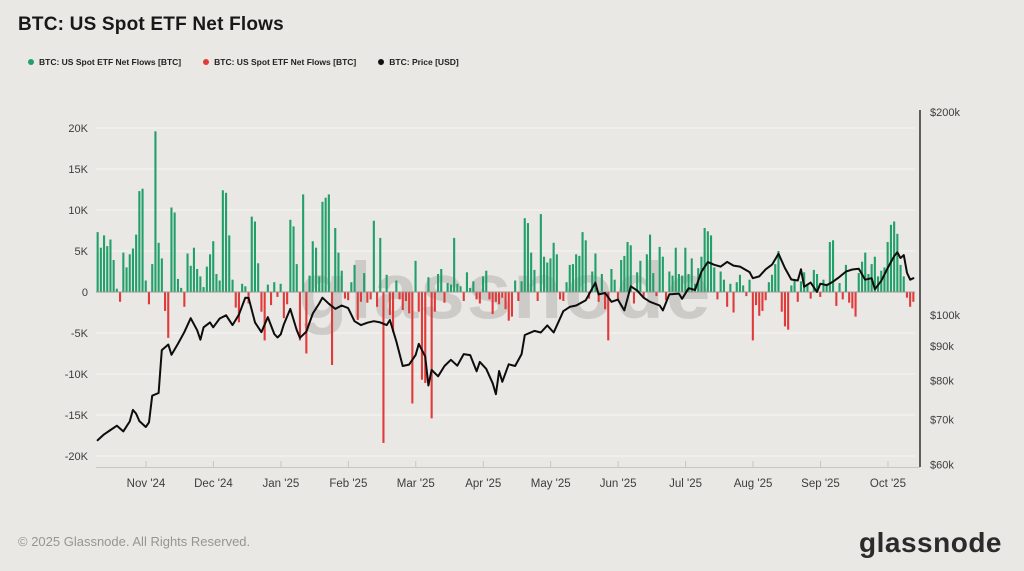 The height and width of the screenshot is (571, 1024). Describe the element at coordinates (77, 375) in the screenshot. I see `svg-text: -10K` at that location.